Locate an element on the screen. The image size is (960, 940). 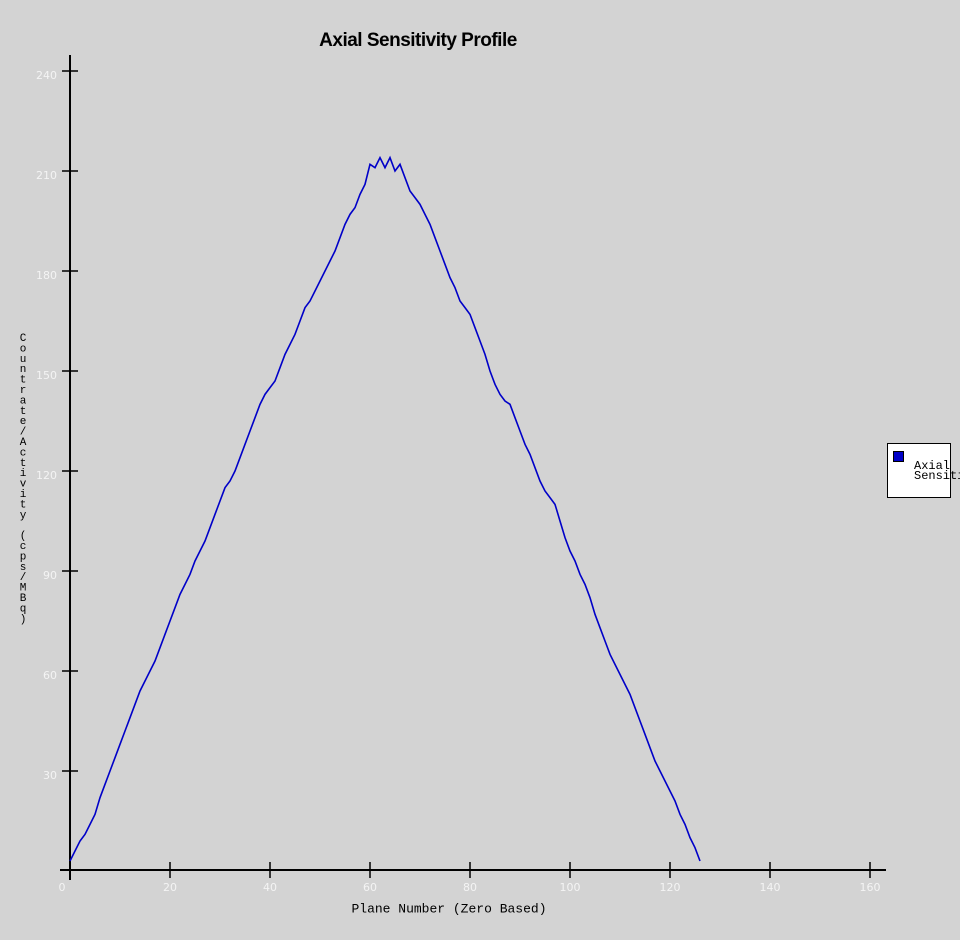
y-tick-label: 60 is located at coordinates (50, 675).